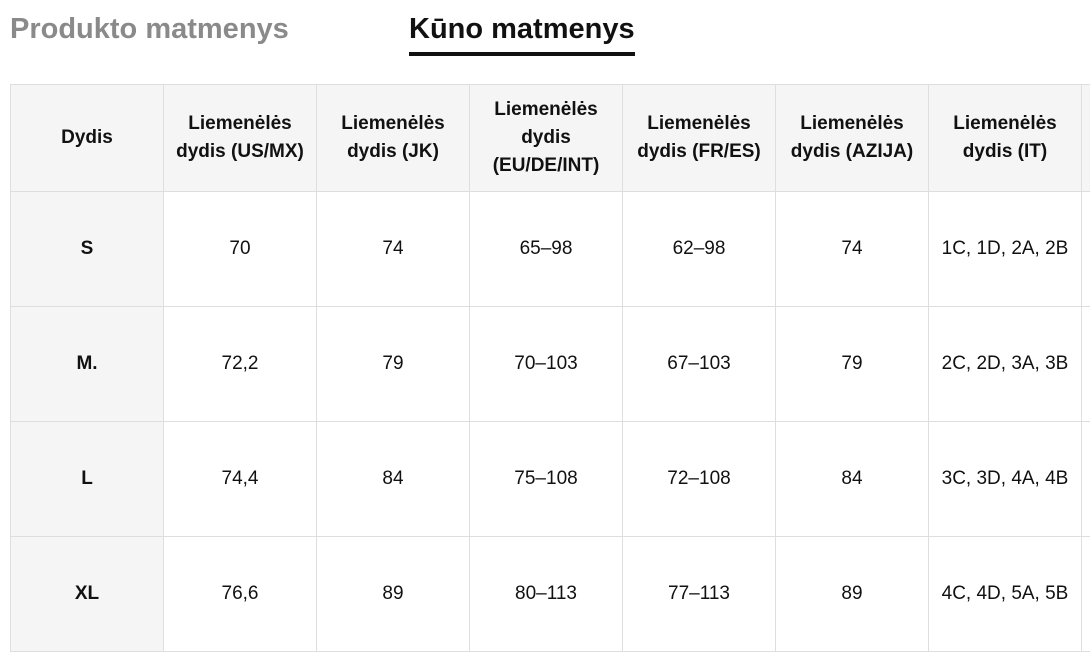  I want to click on header-bra-size-uk: Liemenėlės dydis (JK), so click(393, 138).